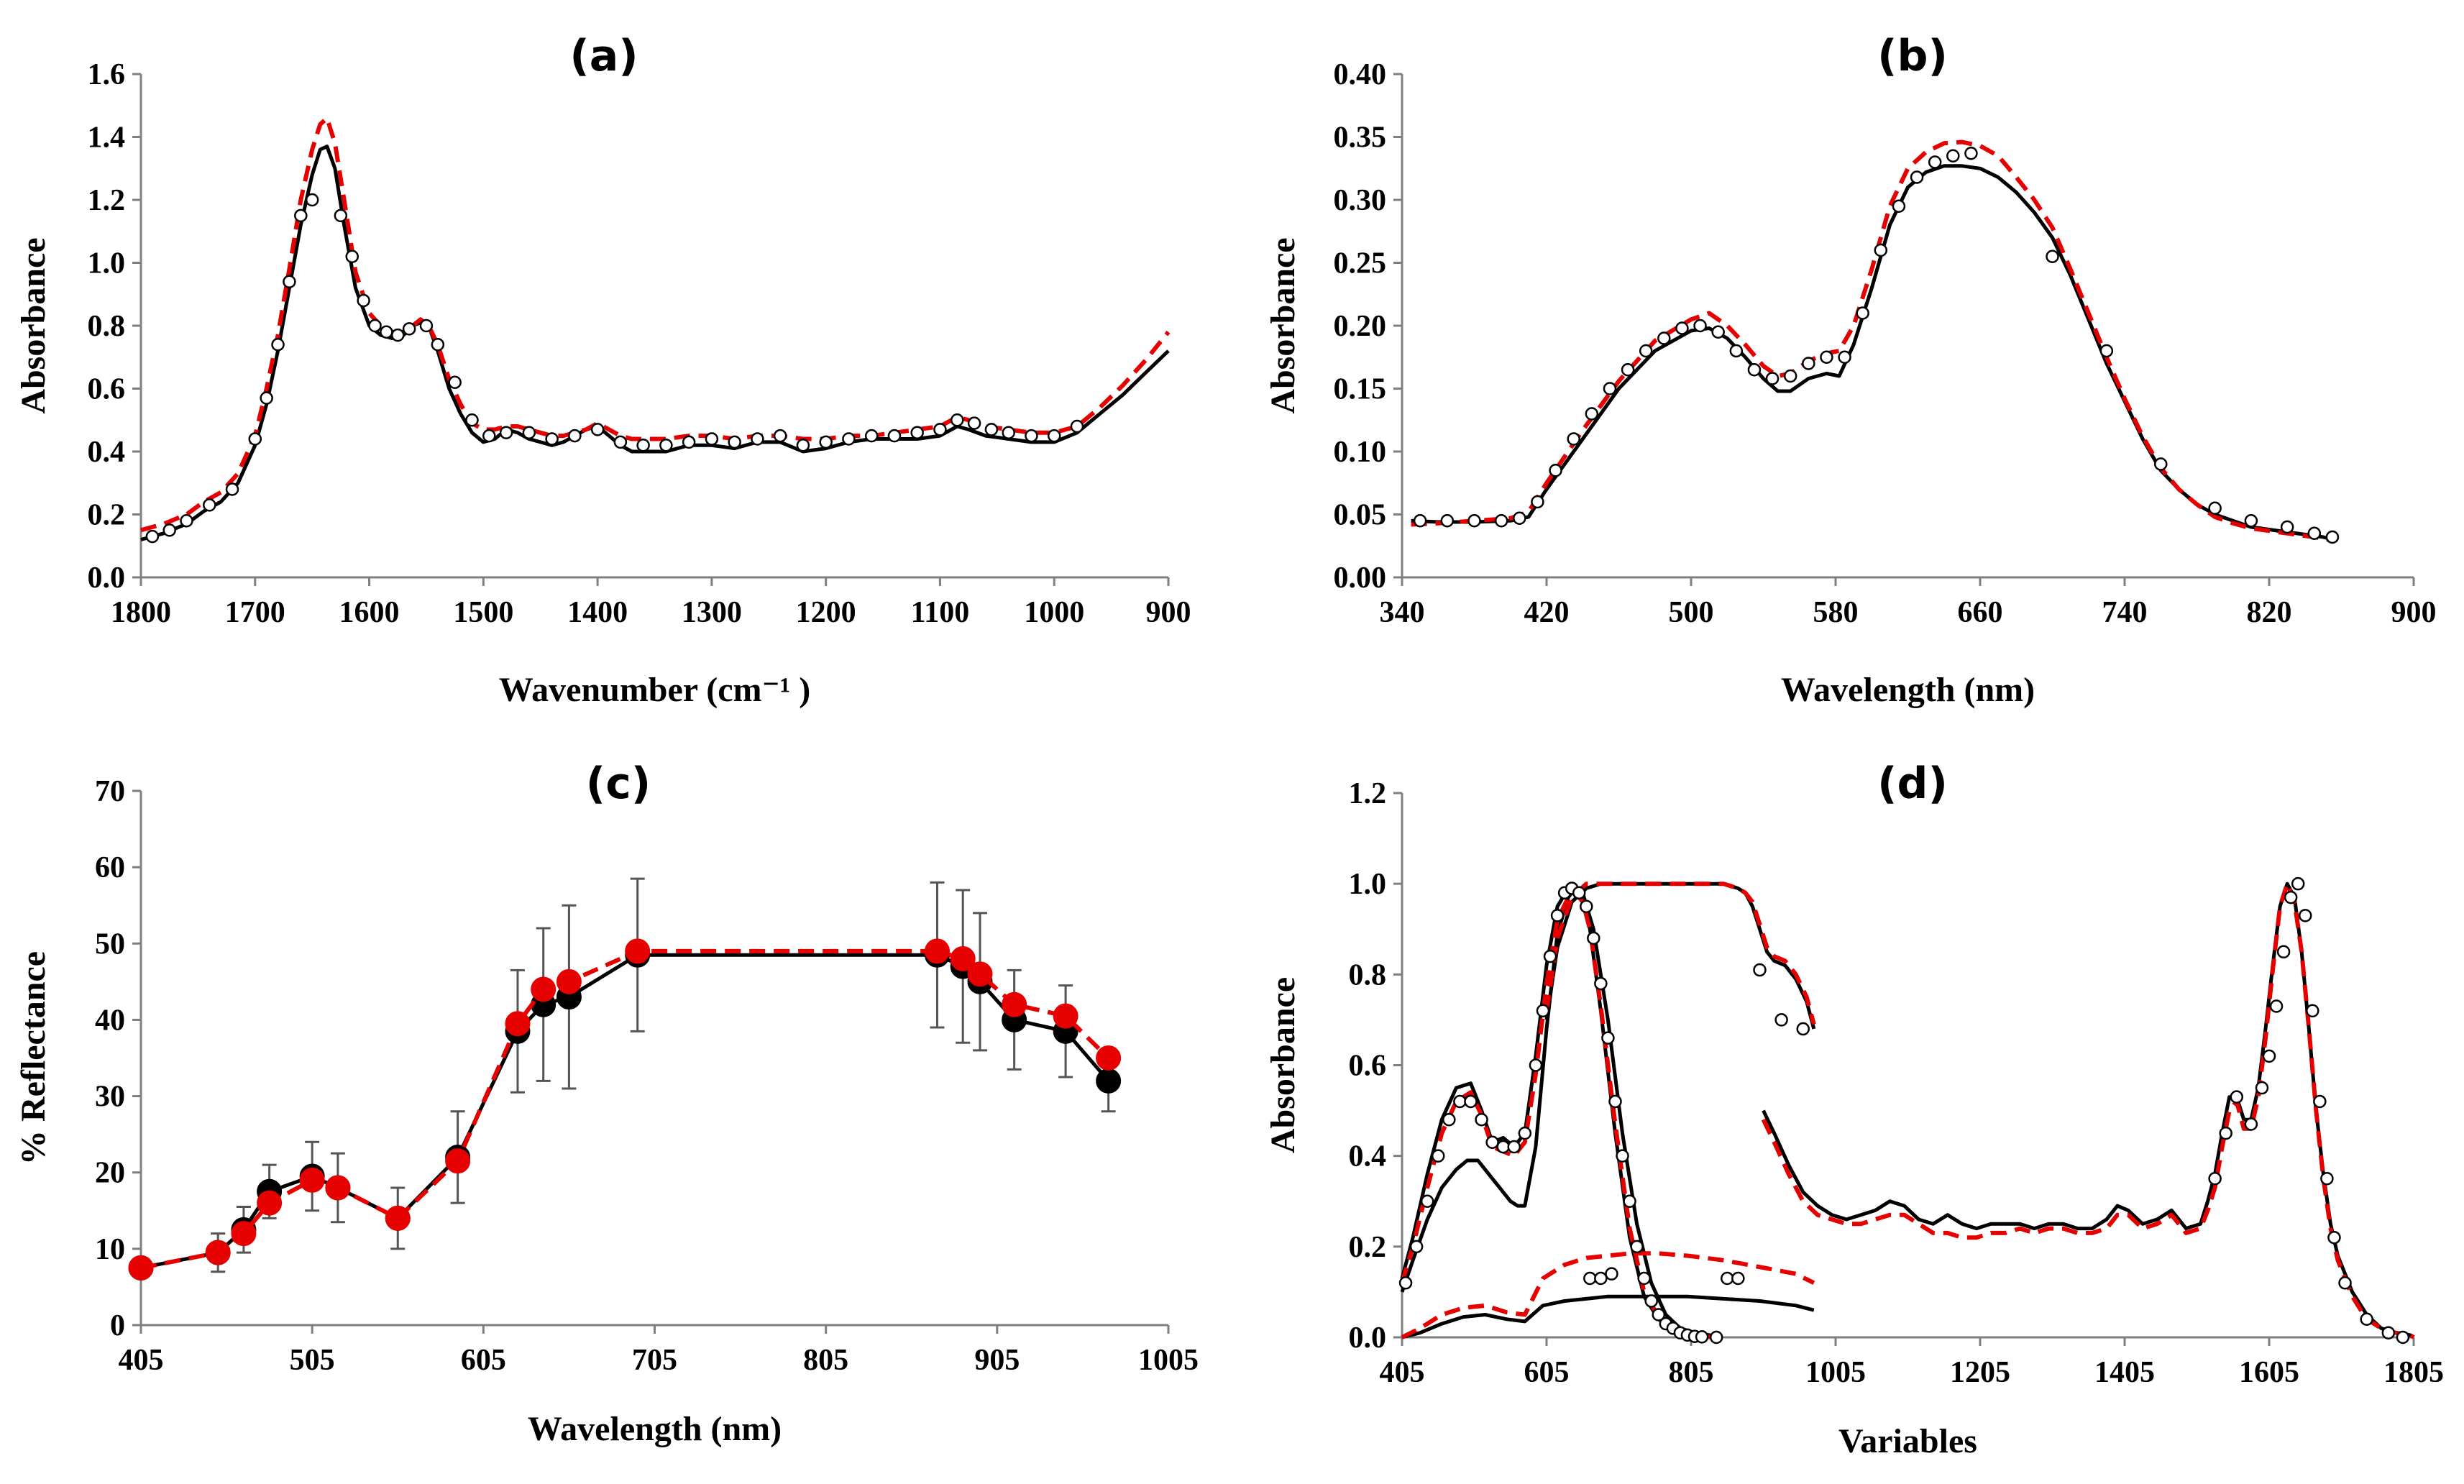 The width and height of the screenshot is (2464, 1484). Describe the element at coordinates (1872, 341) in the screenshot. I see `panel-b-series-predicted-line` at that location.